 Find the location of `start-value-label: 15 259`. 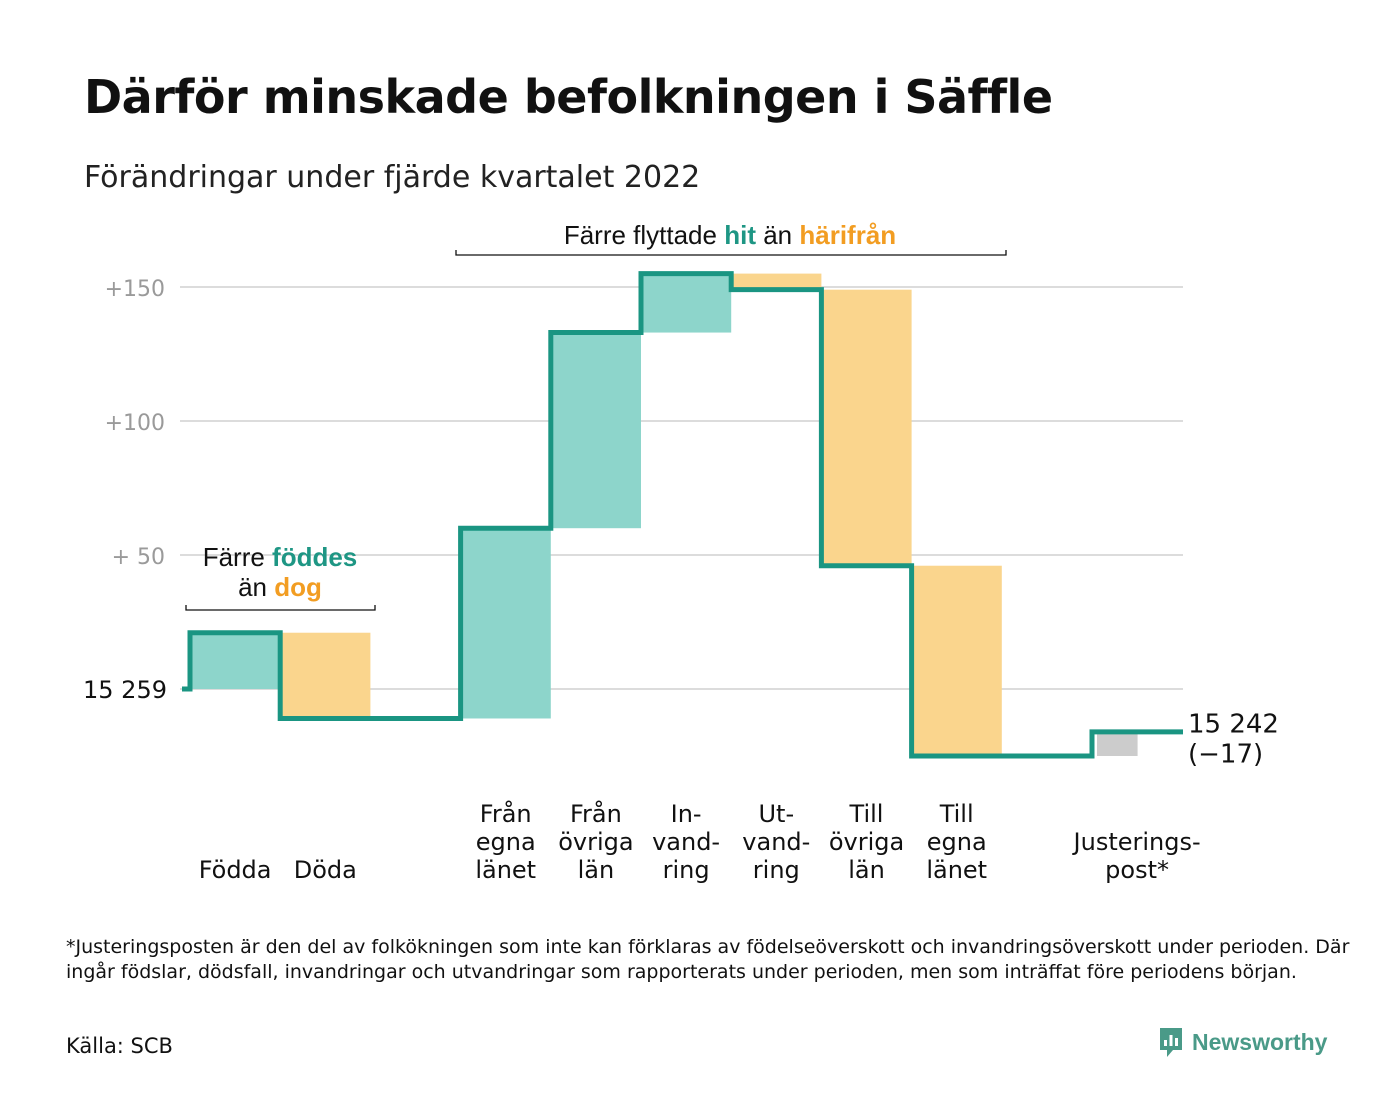

start-value-label: 15 259 is located at coordinates (125, 690).